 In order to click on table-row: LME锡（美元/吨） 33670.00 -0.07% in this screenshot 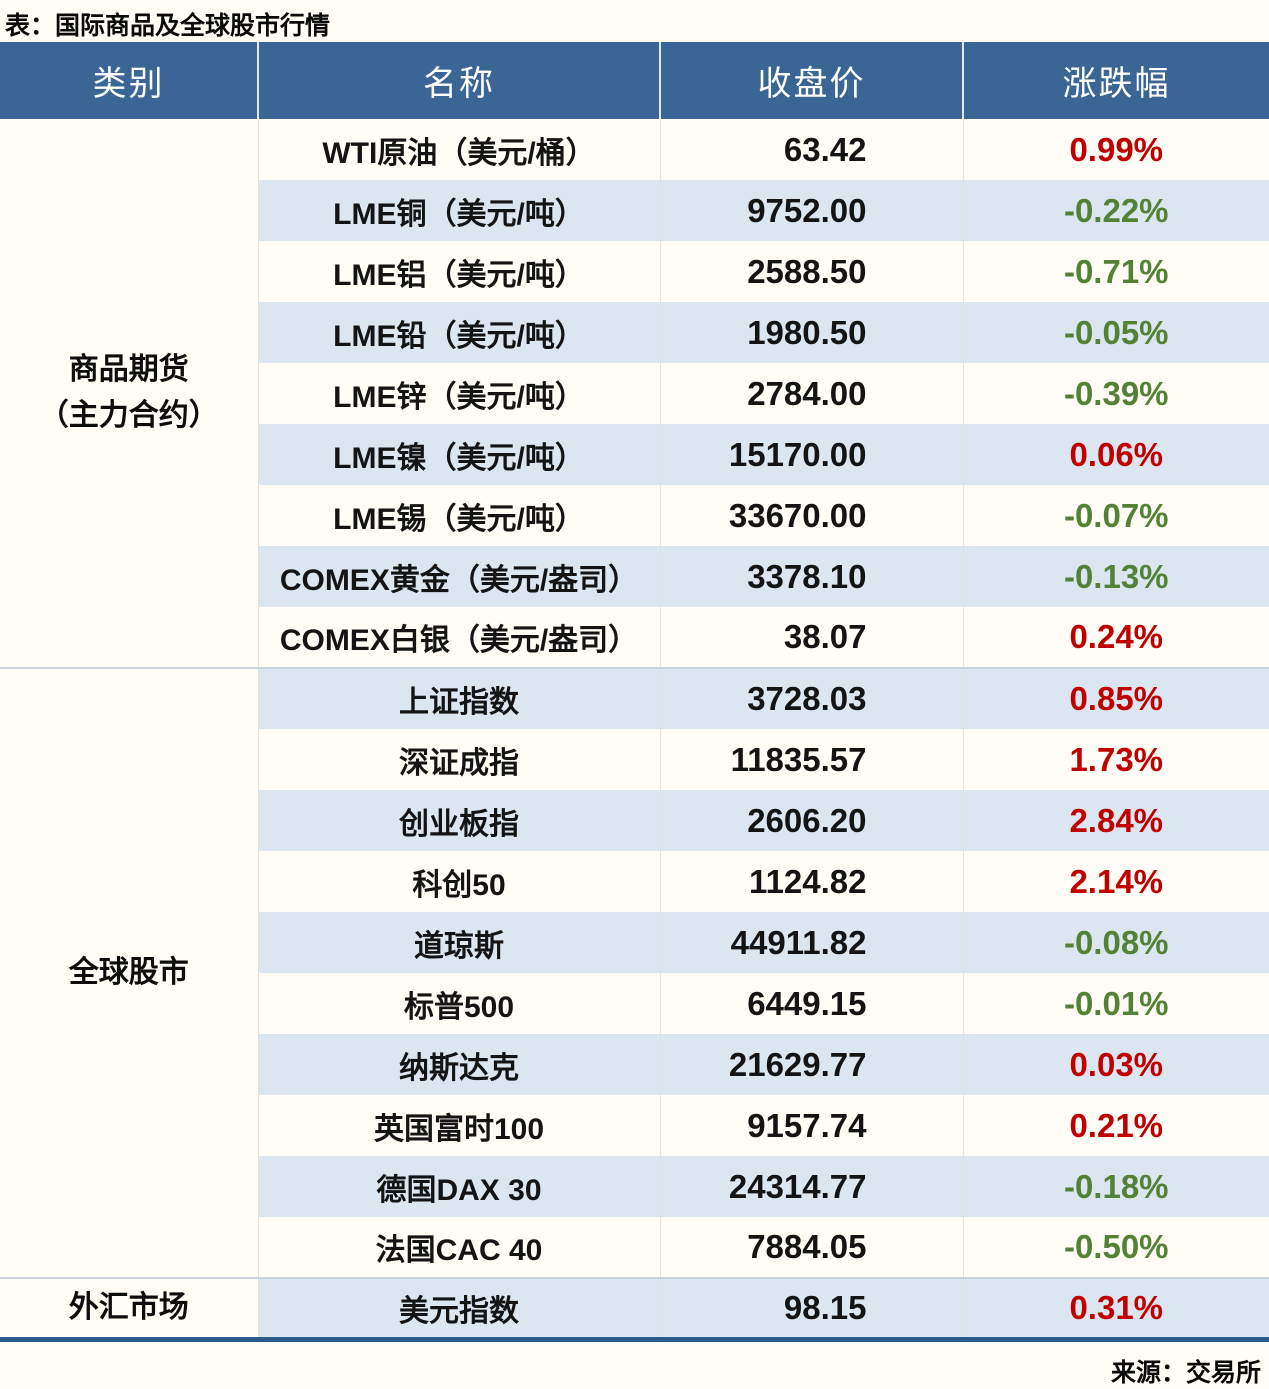, I will do `click(634, 515)`.